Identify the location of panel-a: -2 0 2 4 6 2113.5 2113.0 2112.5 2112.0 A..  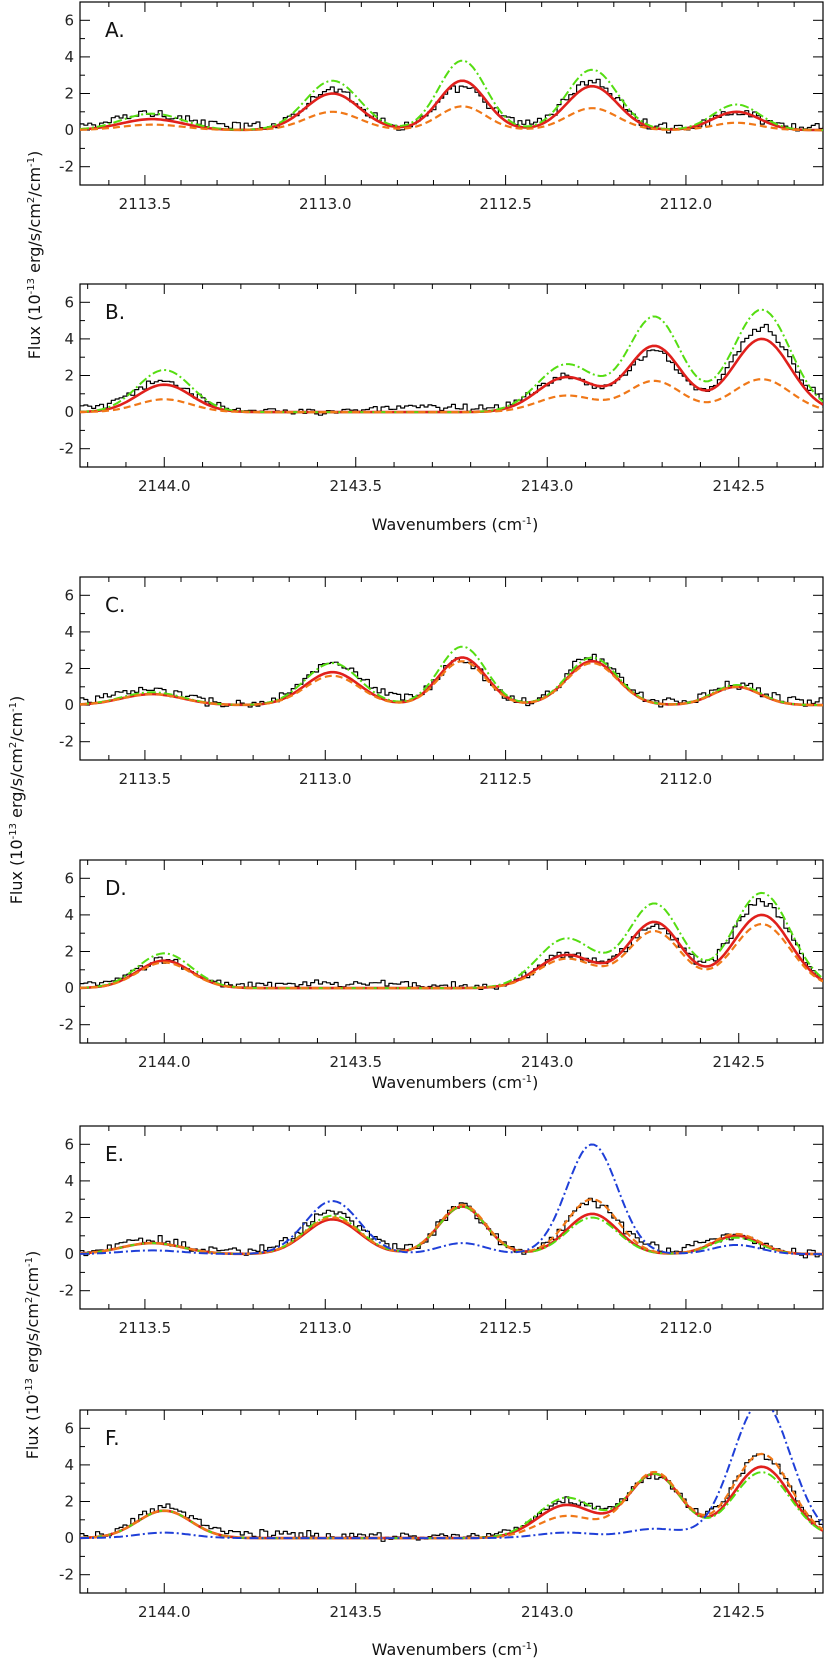
(441, 107).